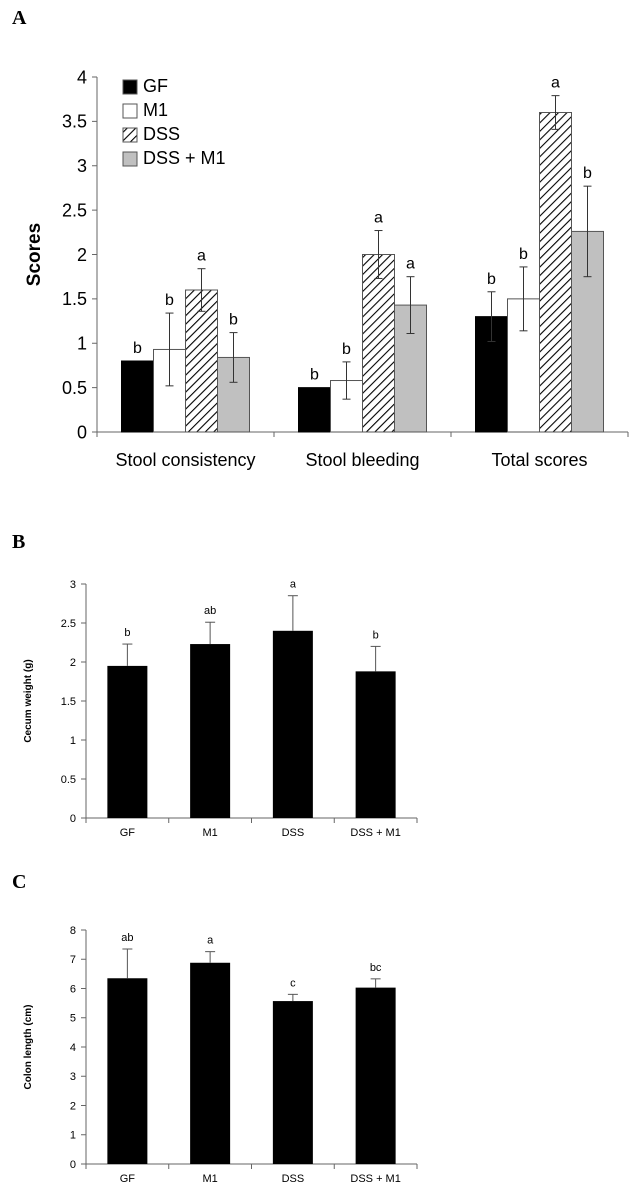 This screenshot has width=637, height=1191. I want to click on x-category-label: Stool bleeding, so click(362, 460).